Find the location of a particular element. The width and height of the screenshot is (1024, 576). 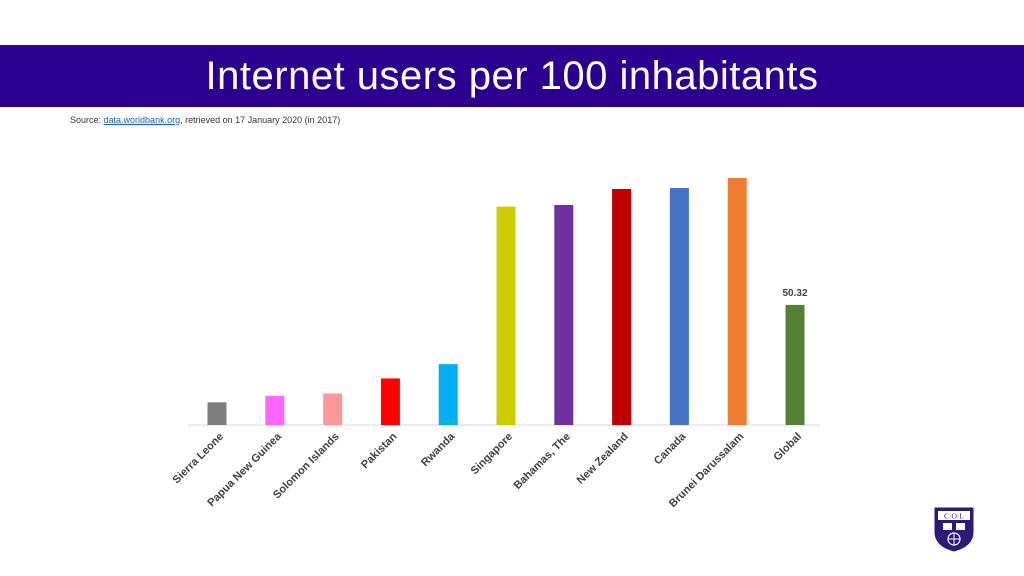

bar-sierra-leone is located at coordinates (217, 413).